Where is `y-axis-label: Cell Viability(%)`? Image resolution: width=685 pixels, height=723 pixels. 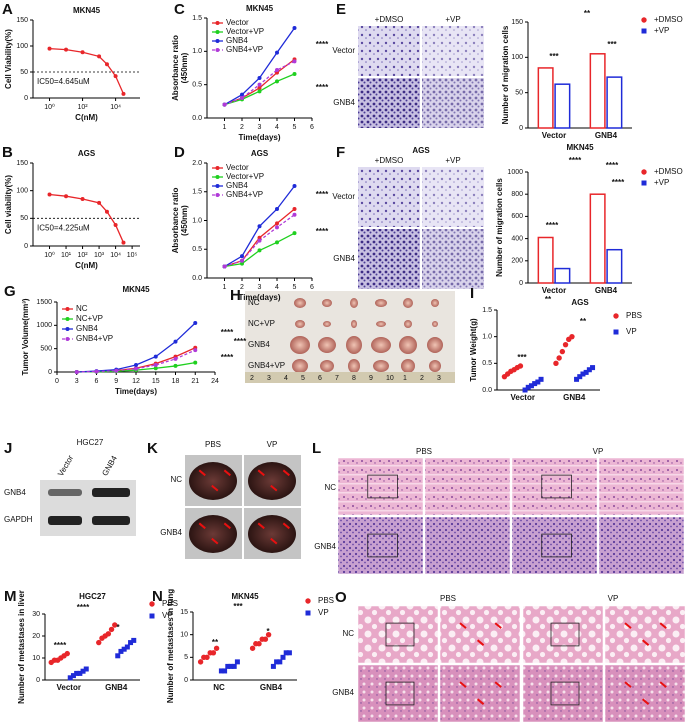 y-axis-label: Cell Viability(%) is located at coordinates (8, 59).